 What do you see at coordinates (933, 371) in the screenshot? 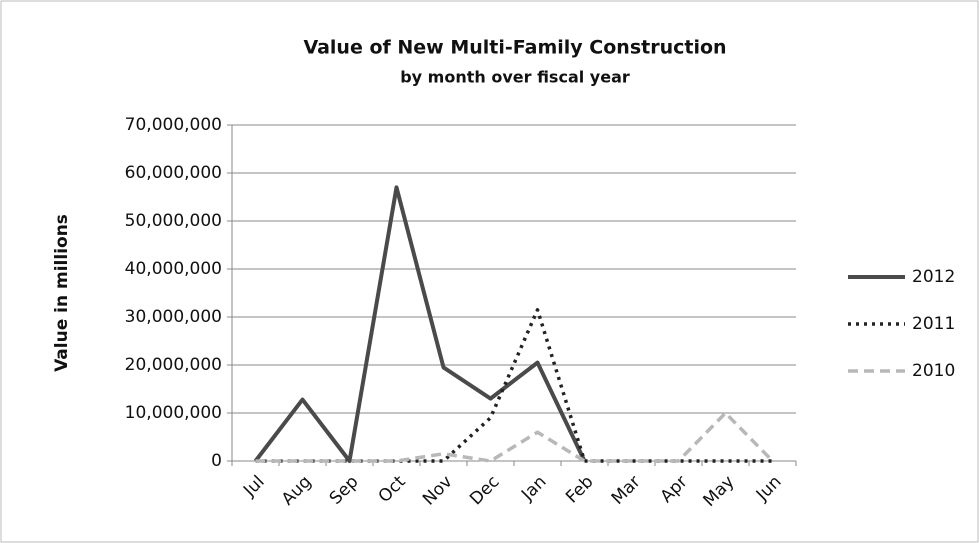
I see `legend-label: 2010` at bounding box center [933, 371].